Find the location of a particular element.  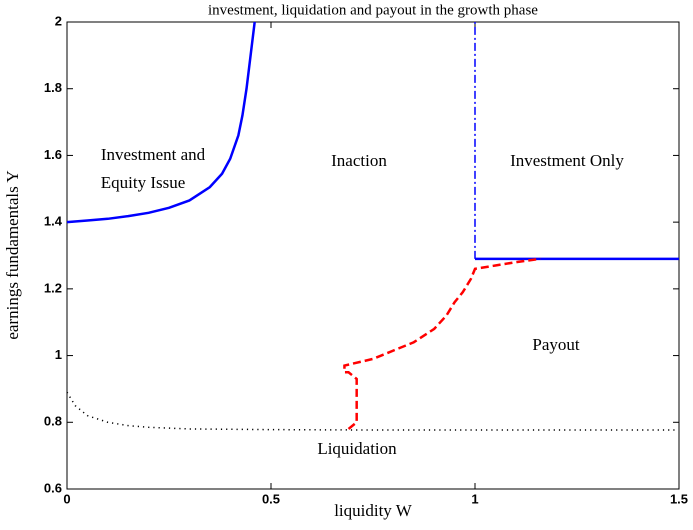

x-axis-label: liquidity W is located at coordinates (373, 510).